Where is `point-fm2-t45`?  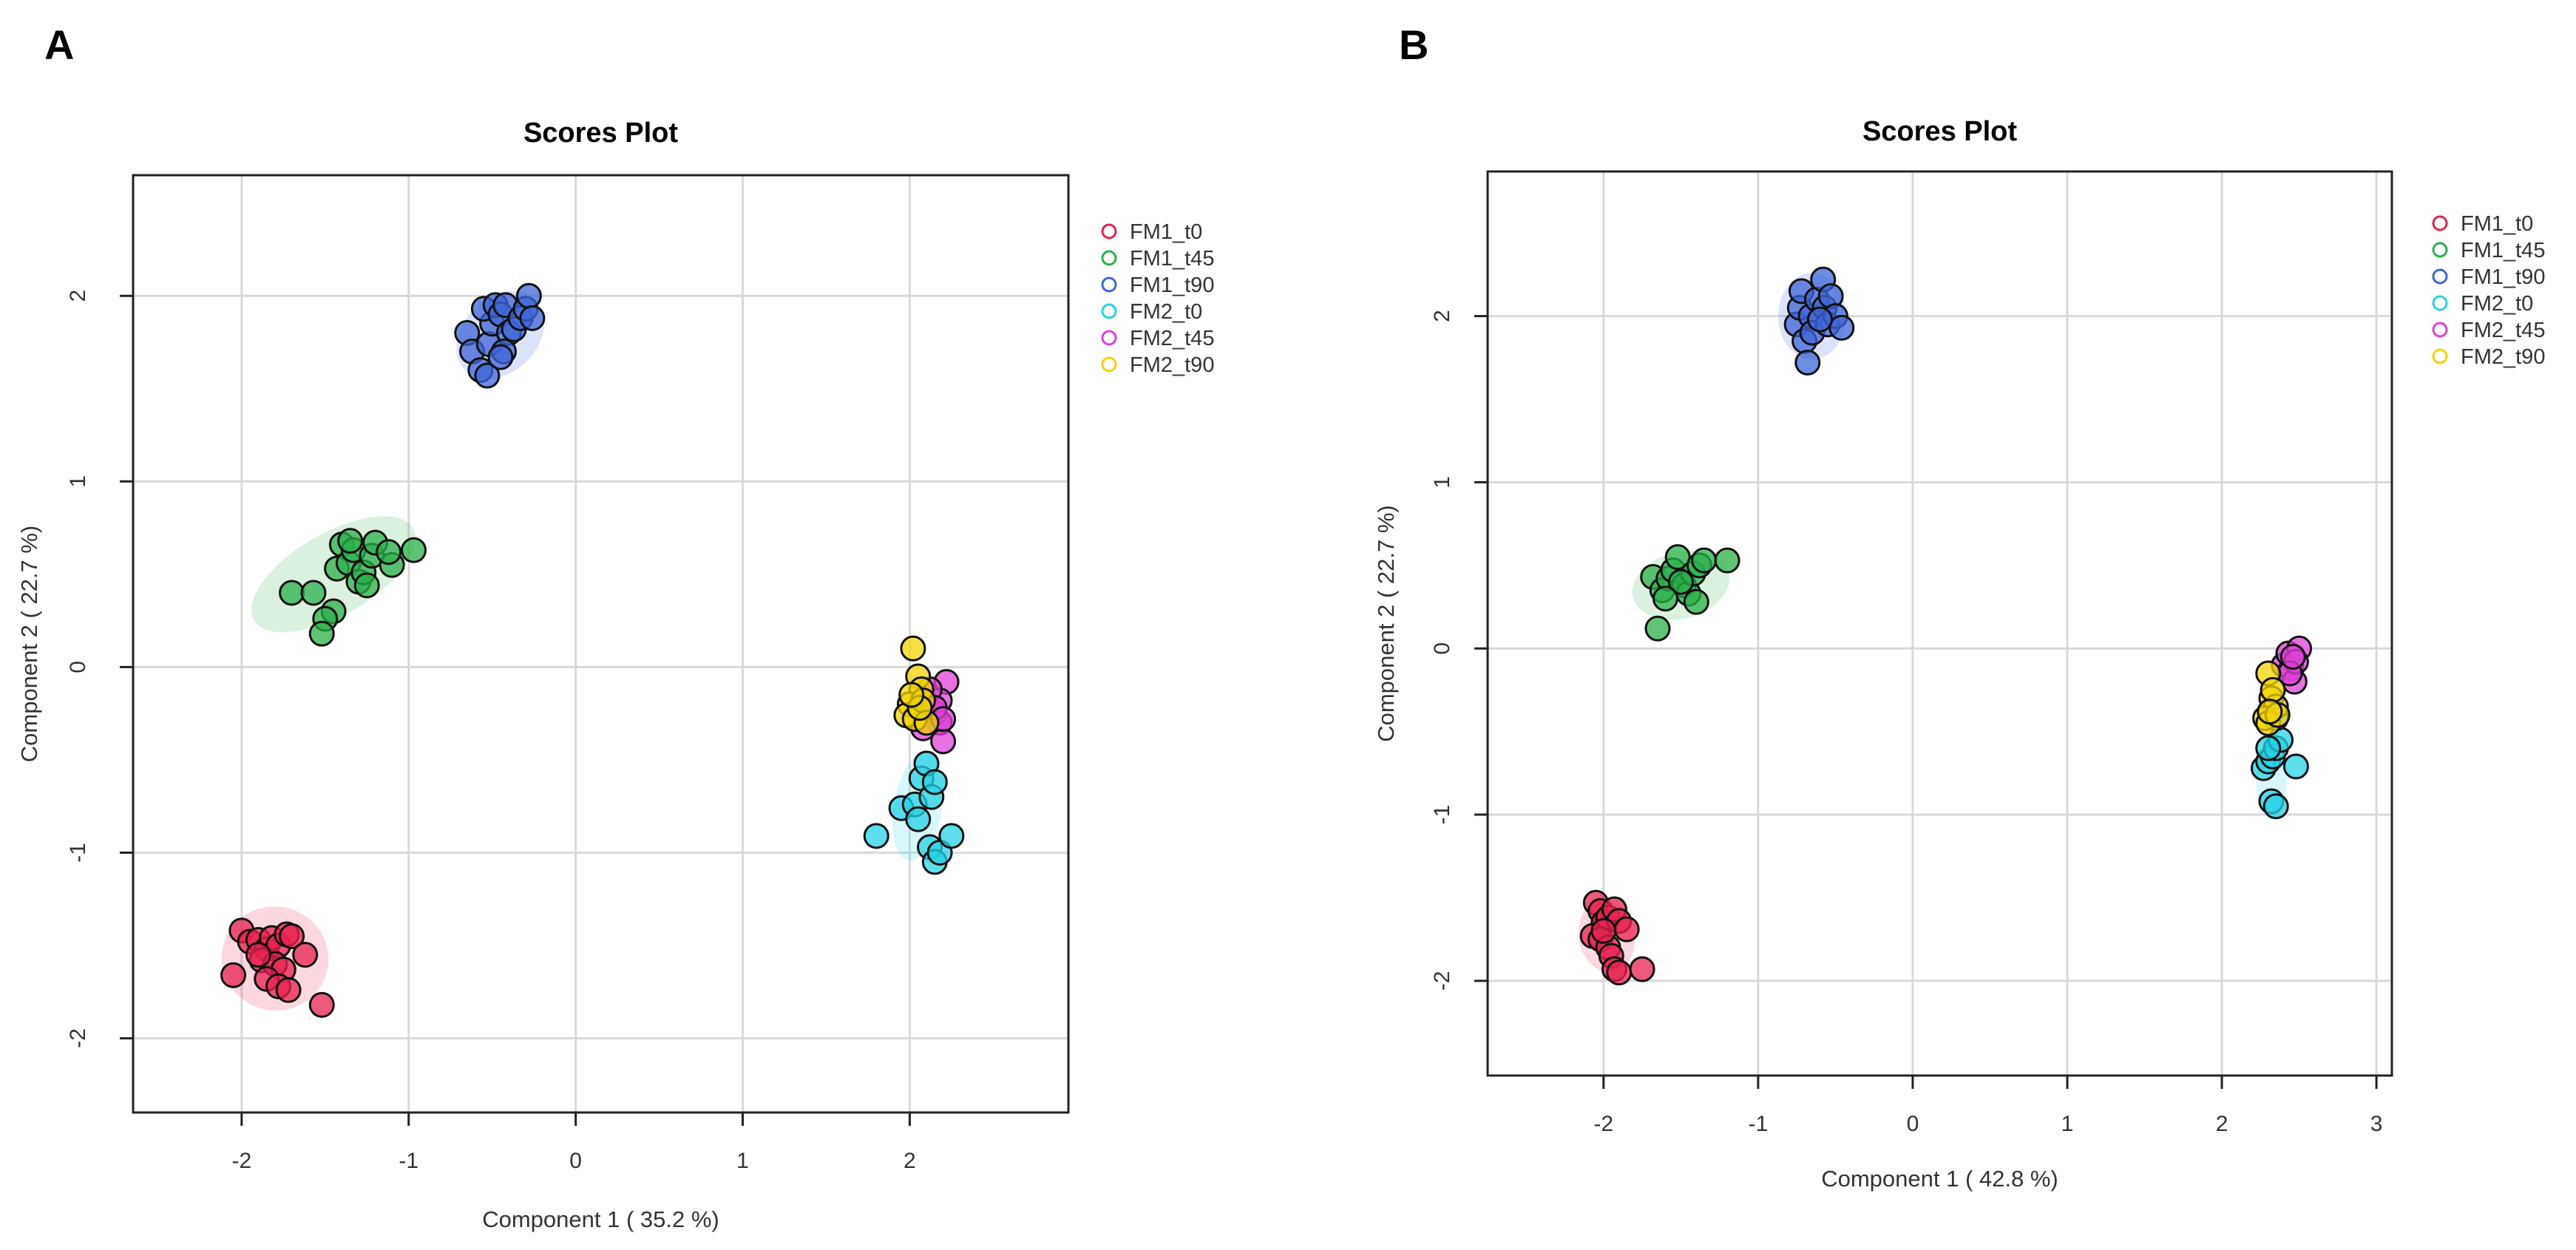 point-fm2-t45 is located at coordinates (2293, 656).